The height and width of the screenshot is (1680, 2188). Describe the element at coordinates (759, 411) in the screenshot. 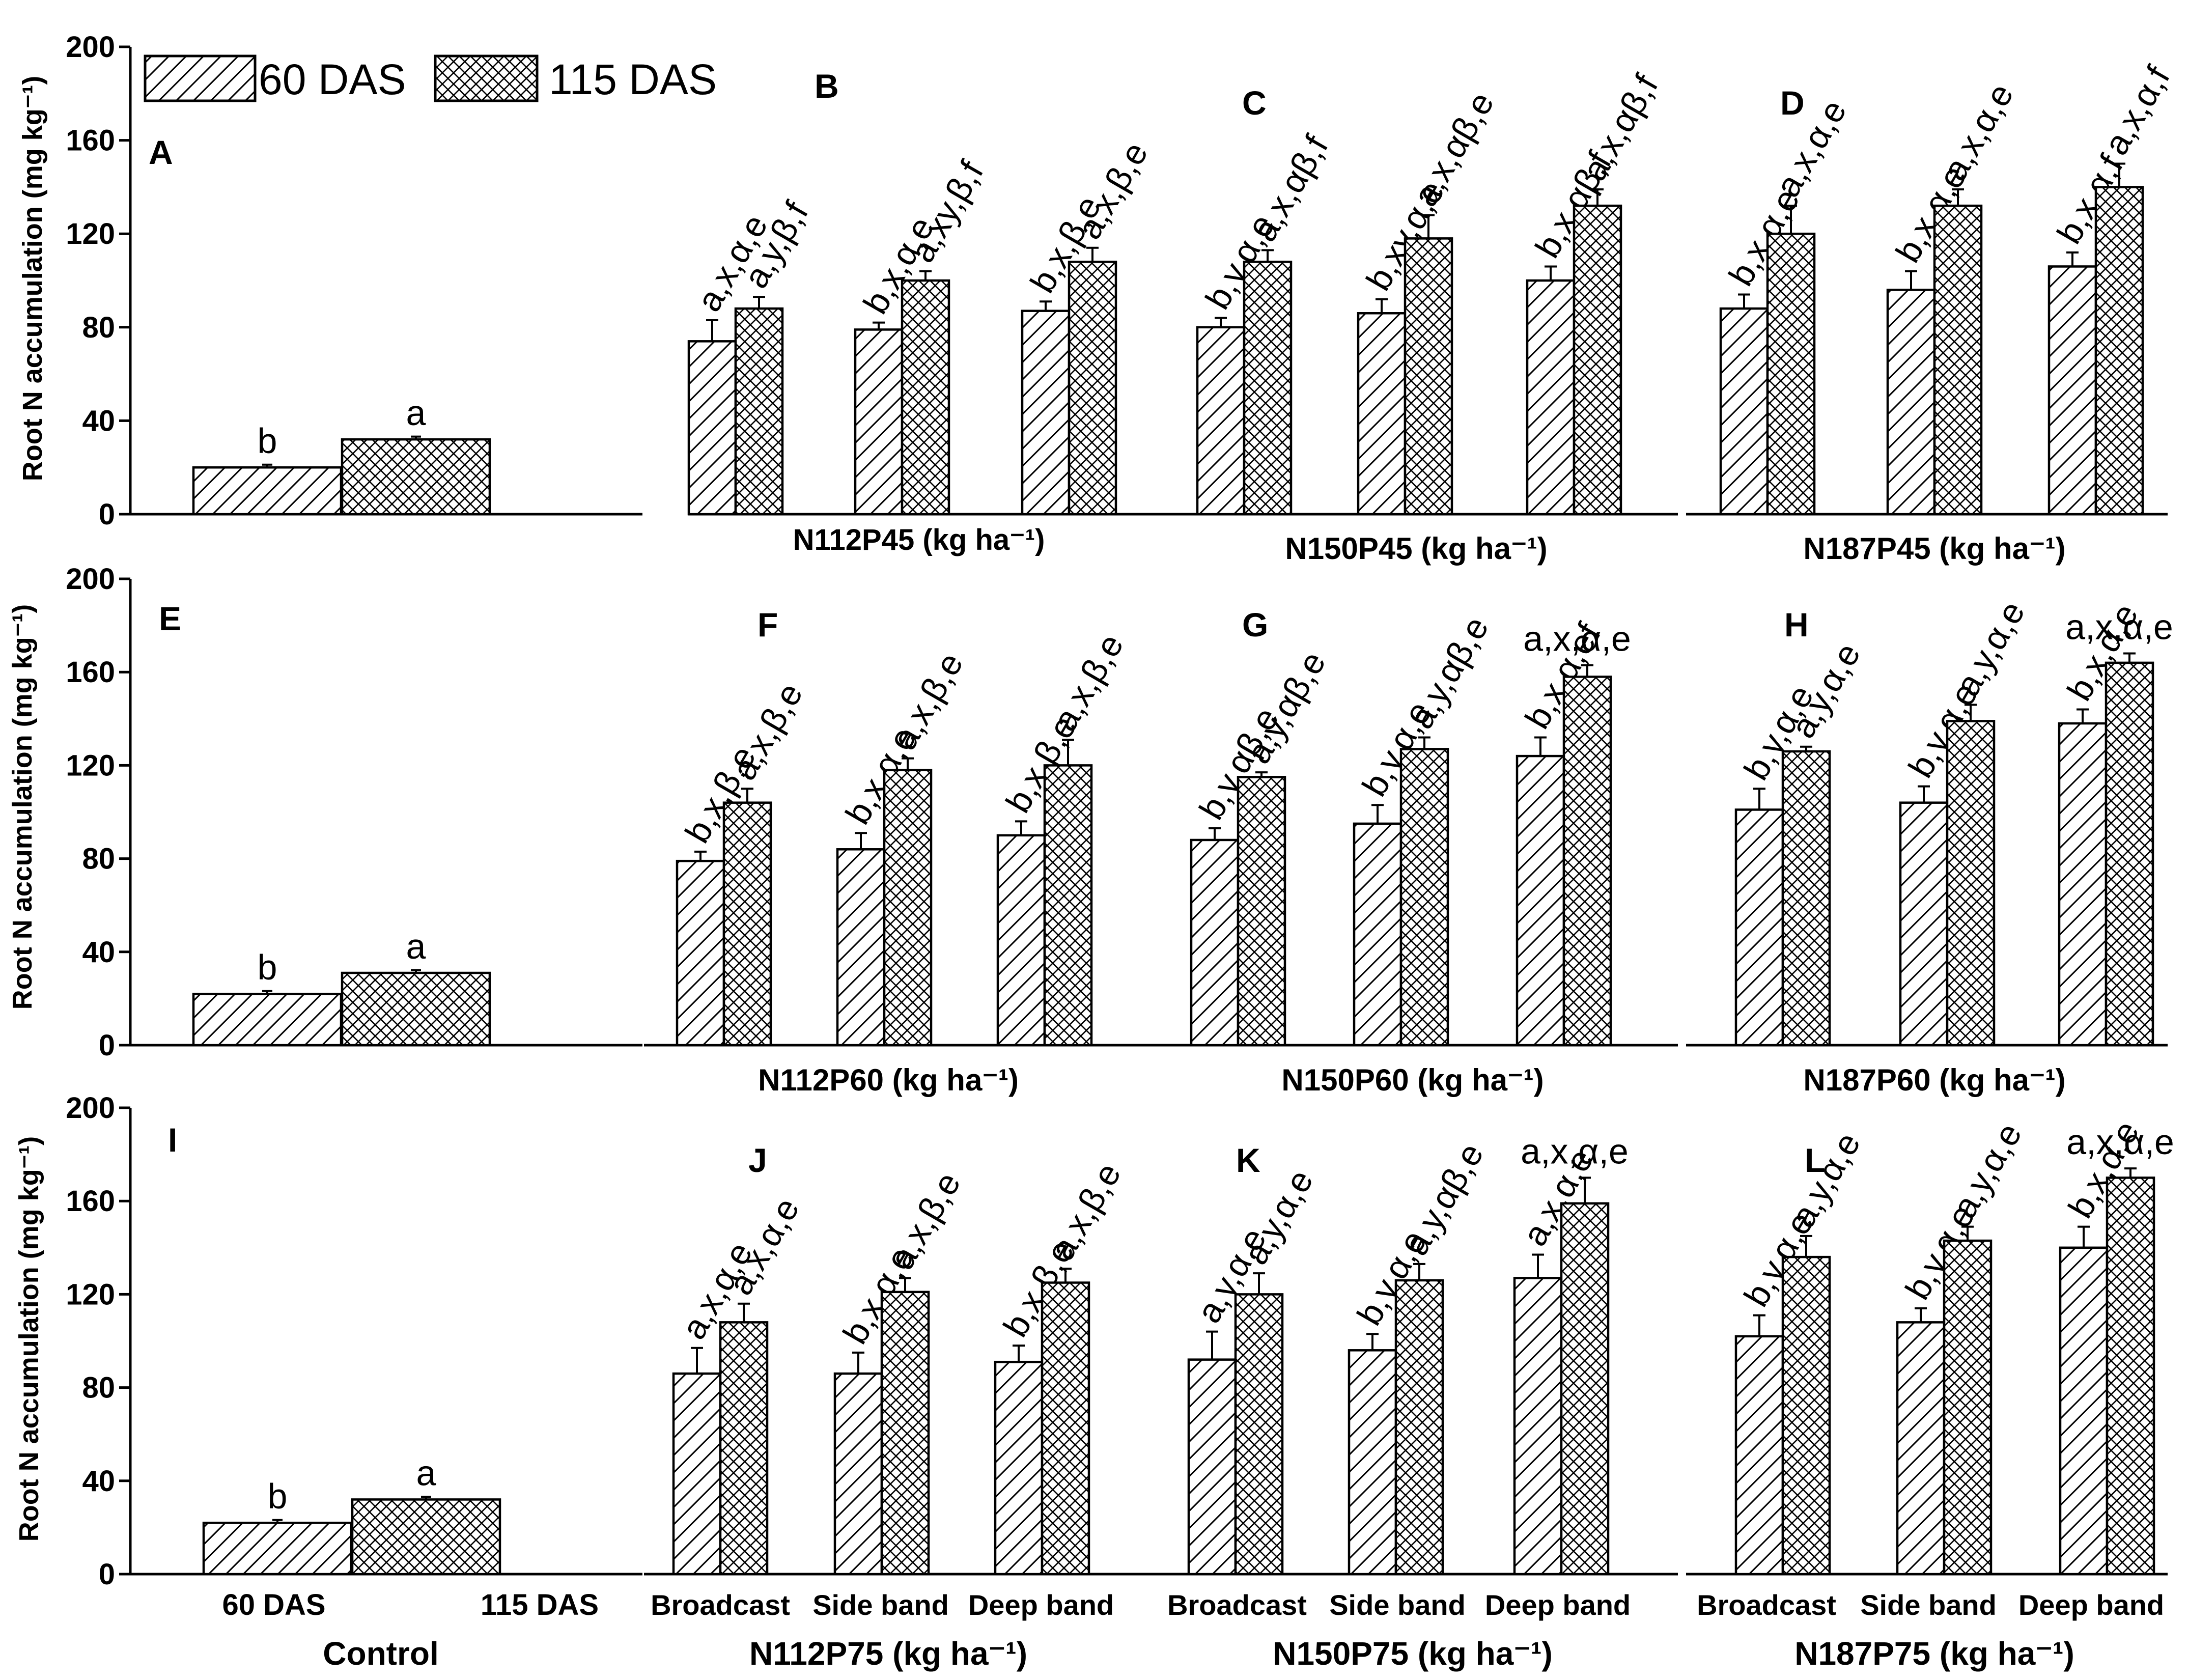

I see `bar-B-broadcast-115das` at that location.